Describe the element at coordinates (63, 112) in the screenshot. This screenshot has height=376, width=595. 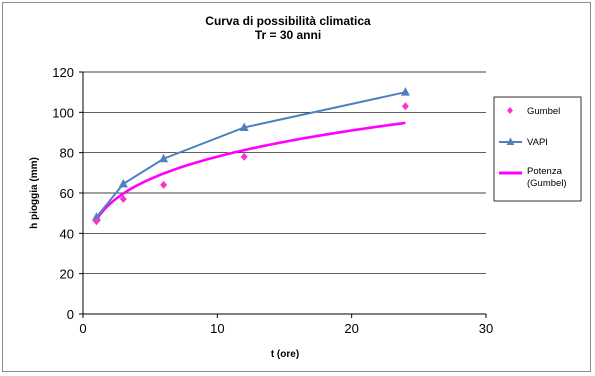
I see `y-tick-label-100: 100` at that location.